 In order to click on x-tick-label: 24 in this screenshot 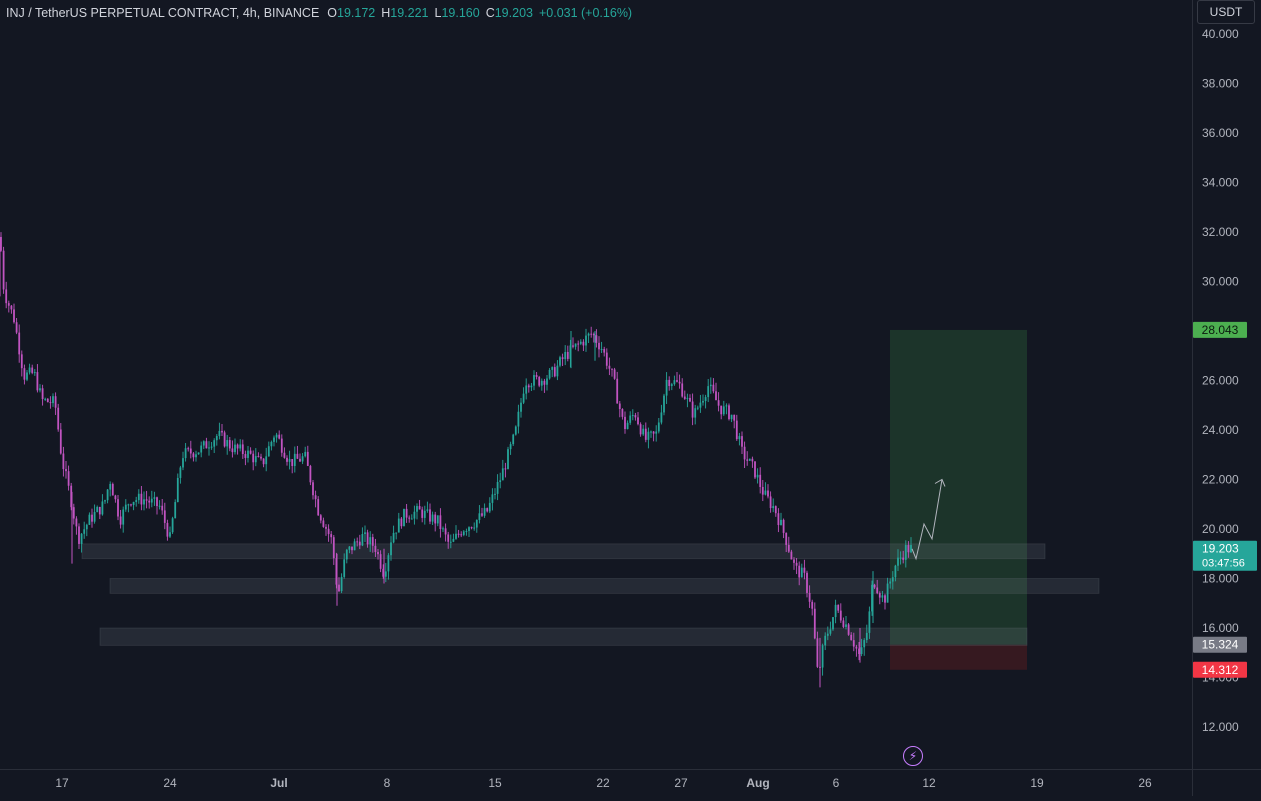, I will do `click(170, 783)`.